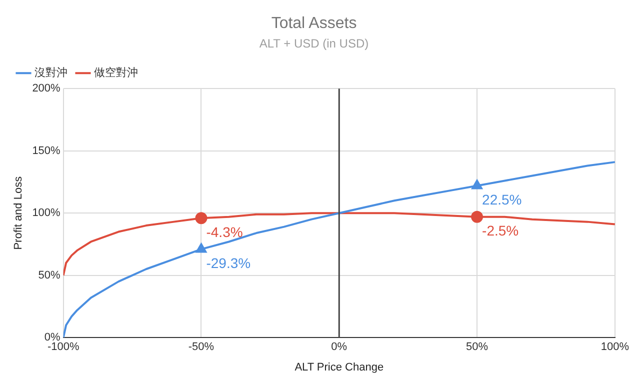  Describe the element at coordinates (46, 150) in the screenshot. I see `y-tick-label: 150%` at that location.